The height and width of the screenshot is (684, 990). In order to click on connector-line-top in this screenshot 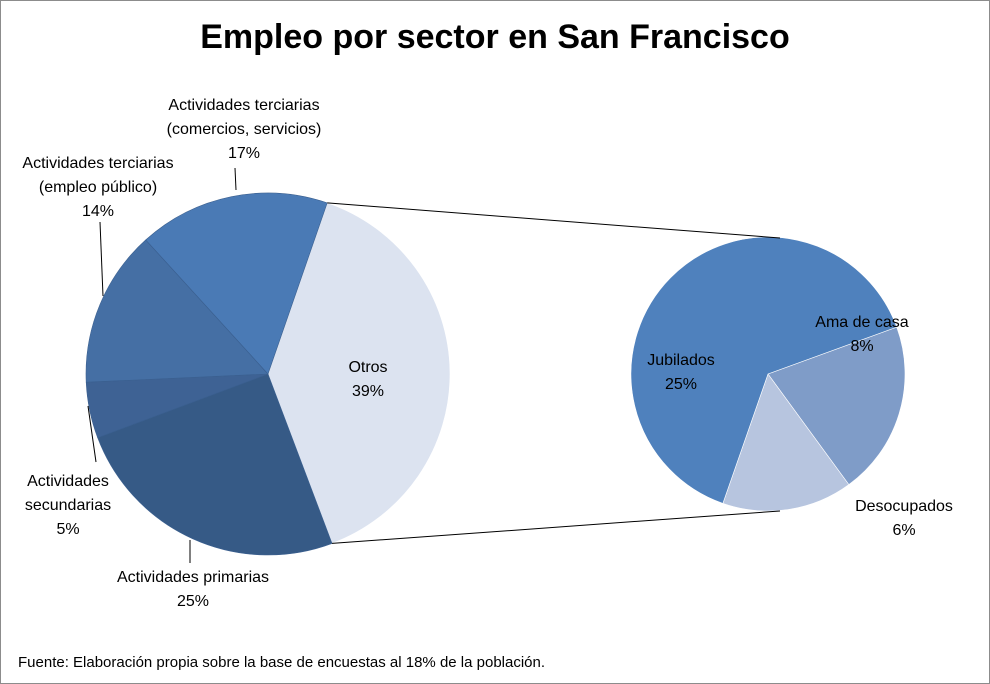, I will do `click(554, 220)`.